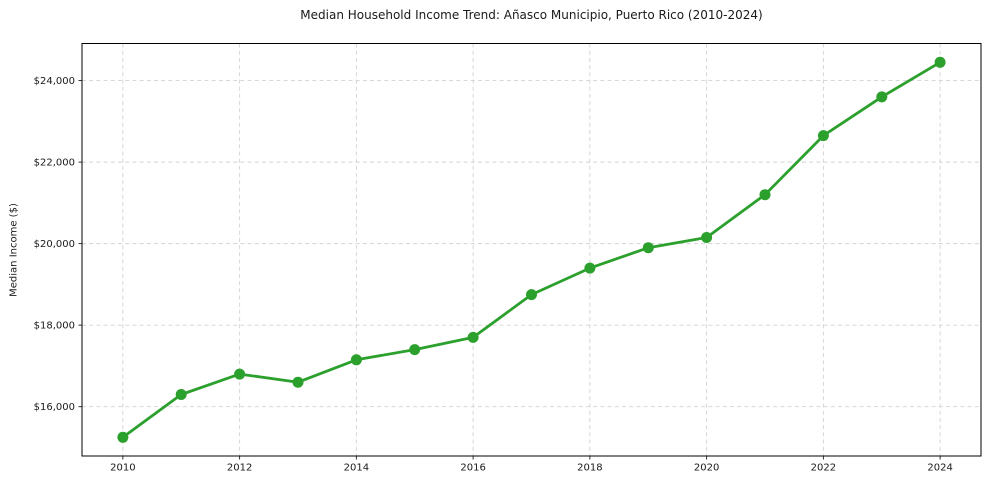  What do you see at coordinates (590, 268) in the screenshot?
I see `data-point-2018` at bounding box center [590, 268].